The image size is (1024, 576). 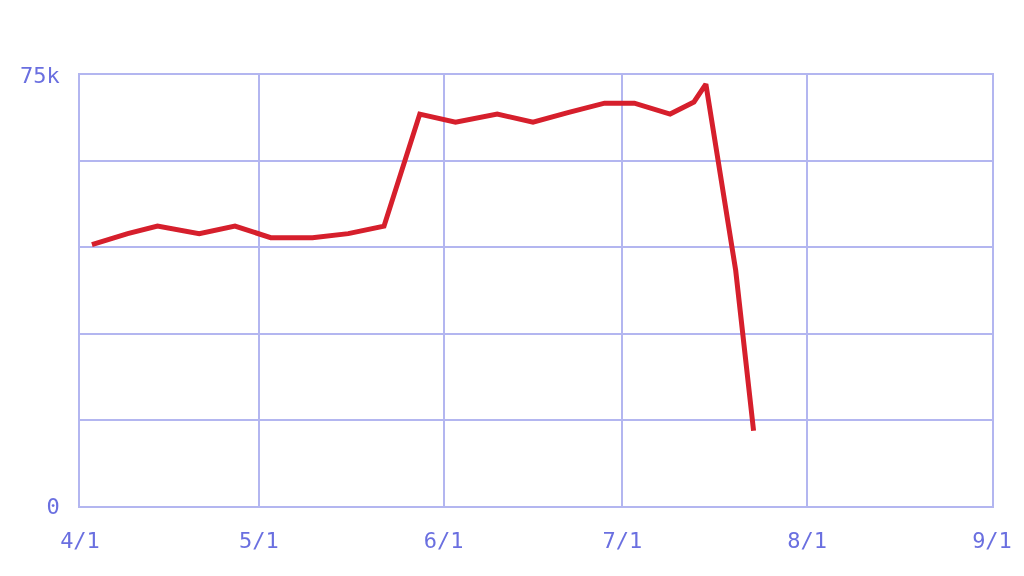 I want to click on x-tick-label: 4/1, so click(x=80, y=541).